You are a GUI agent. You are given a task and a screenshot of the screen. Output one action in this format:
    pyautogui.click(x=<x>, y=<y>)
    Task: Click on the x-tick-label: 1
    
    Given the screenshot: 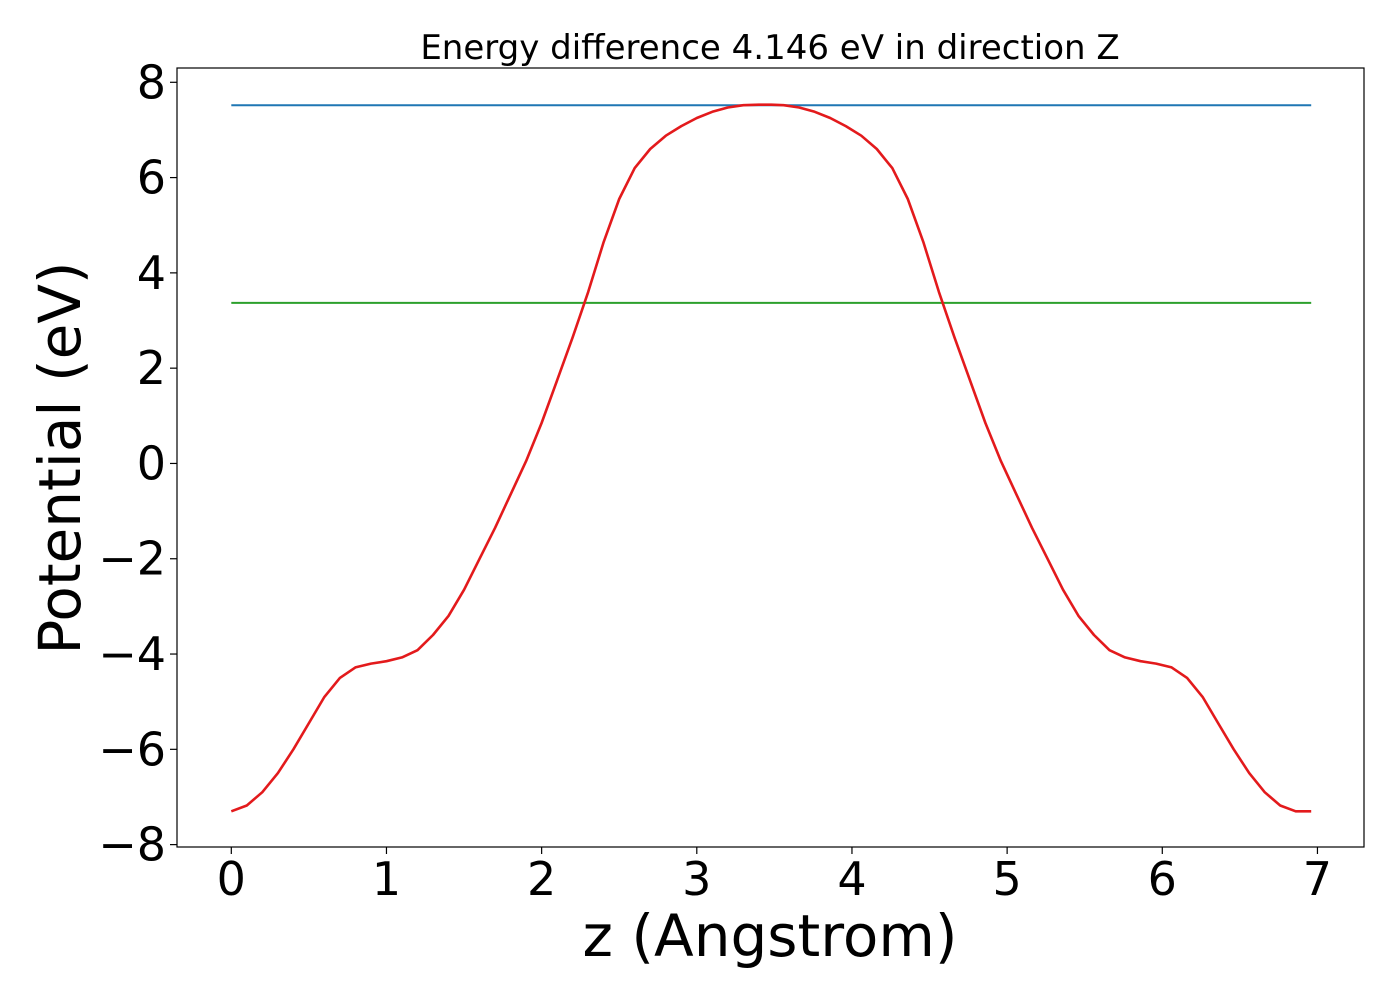 What is the action you would take?
    pyautogui.click(x=386, y=879)
    